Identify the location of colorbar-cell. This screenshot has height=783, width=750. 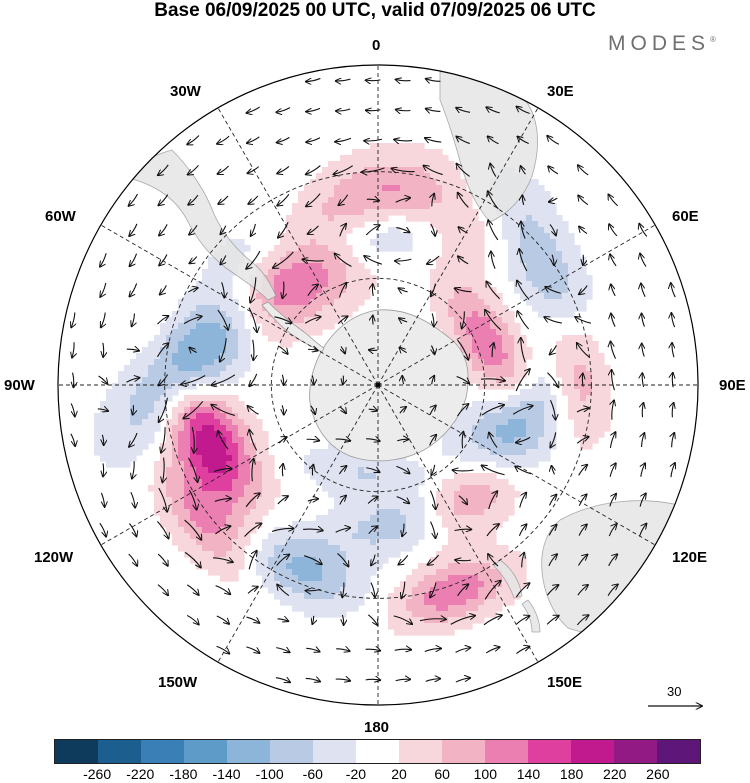
(248, 751).